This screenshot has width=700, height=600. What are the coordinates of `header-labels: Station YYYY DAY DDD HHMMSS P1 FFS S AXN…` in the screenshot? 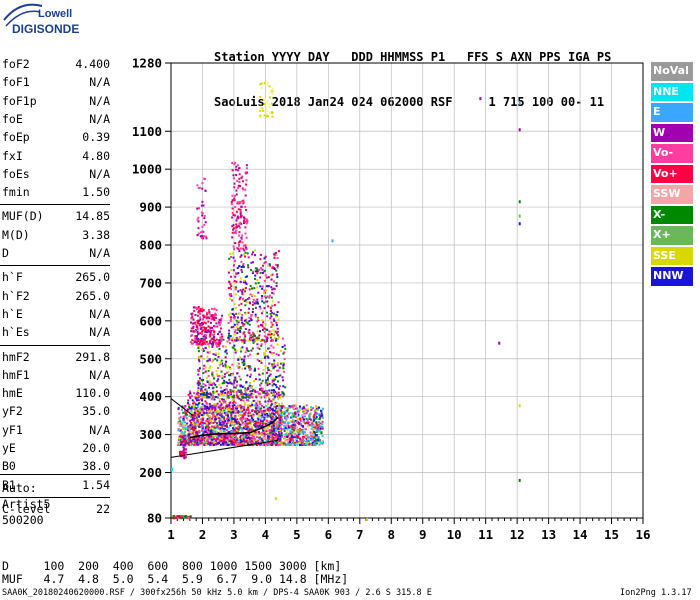 It's located at (413, 57).